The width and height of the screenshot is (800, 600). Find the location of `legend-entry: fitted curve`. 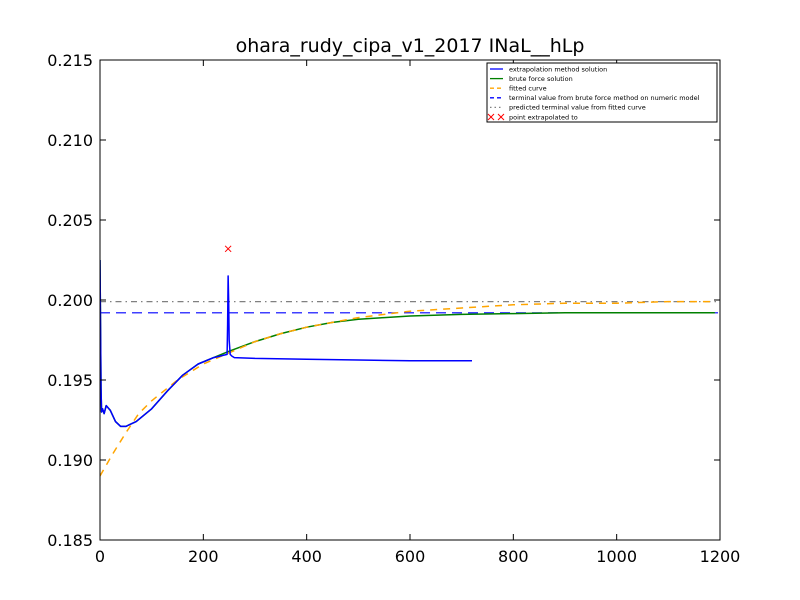

legend-entry: fitted curve is located at coordinates (518, 89).